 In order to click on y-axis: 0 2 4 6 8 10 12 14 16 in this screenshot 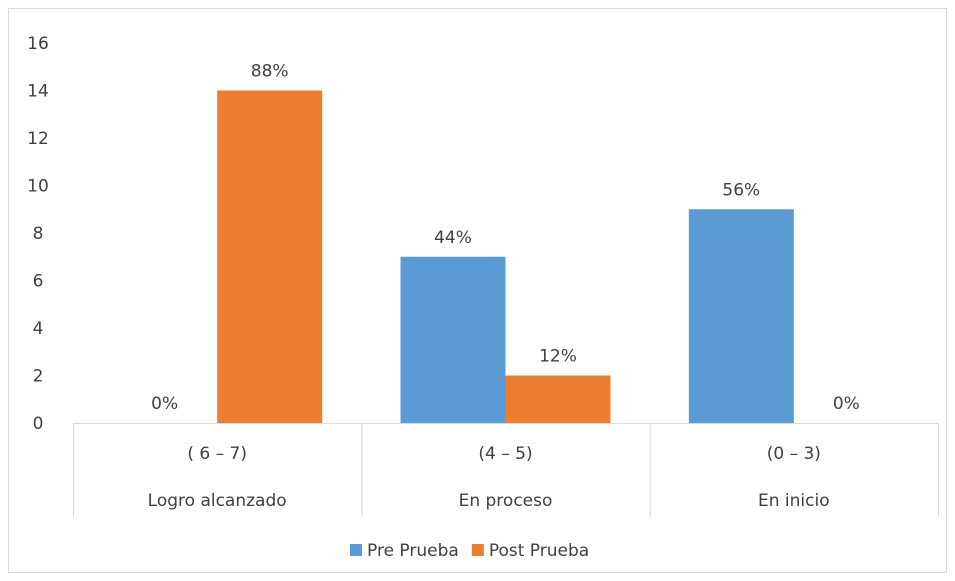, I will do `click(38, 234)`.